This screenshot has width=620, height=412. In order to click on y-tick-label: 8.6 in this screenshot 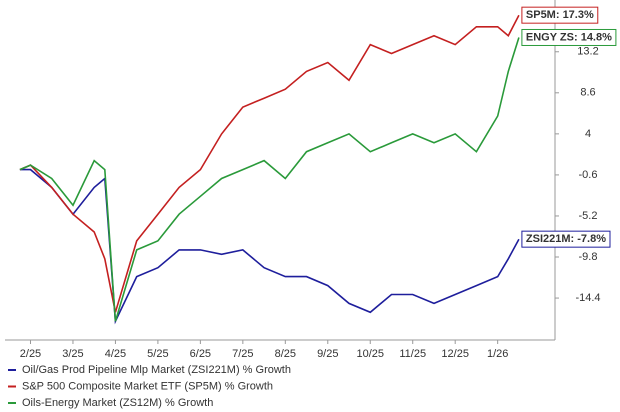, I will do `click(587, 93)`.